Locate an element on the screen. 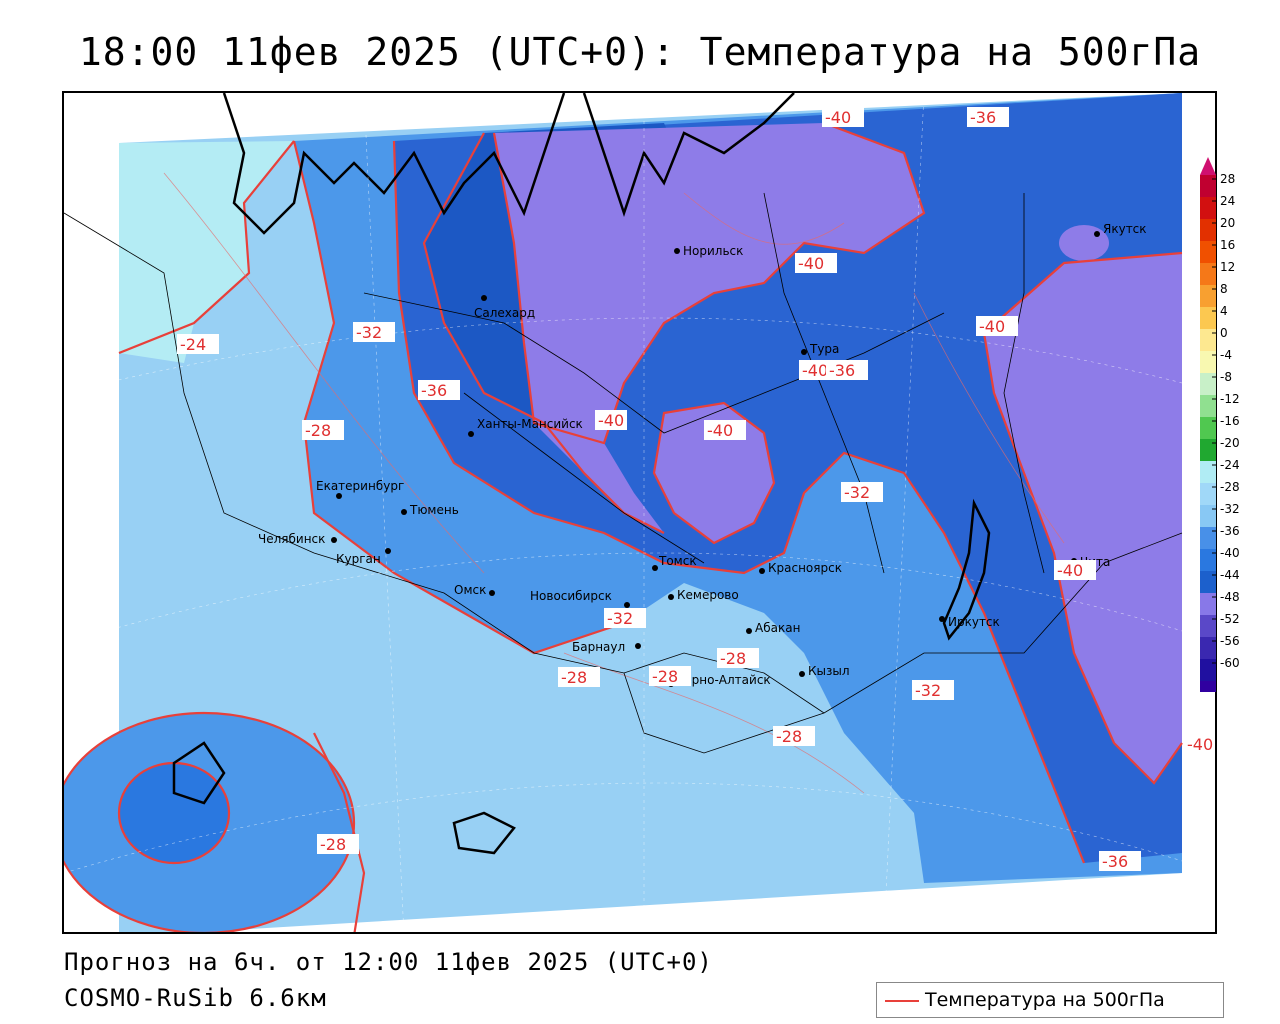  colorbar-tick-label: 24 is located at coordinates (1227, 201).